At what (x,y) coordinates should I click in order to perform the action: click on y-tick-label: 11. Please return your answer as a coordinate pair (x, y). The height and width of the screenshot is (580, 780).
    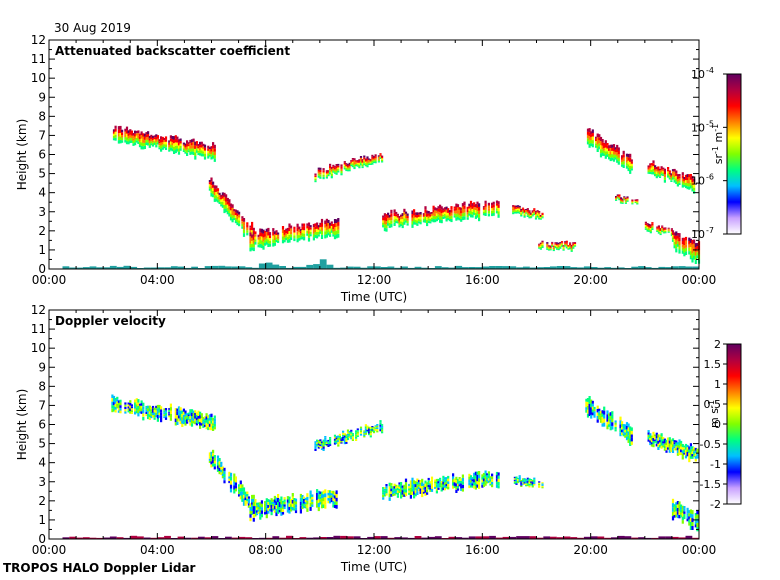
    Looking at the image, I should click on (38, 59).